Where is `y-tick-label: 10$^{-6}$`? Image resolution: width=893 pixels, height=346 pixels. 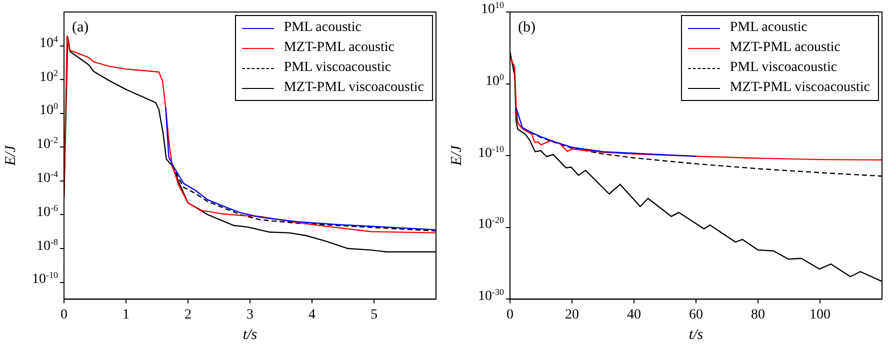 y-tick-label: 10$^{-6}$ is located at coordinates (47, 211).